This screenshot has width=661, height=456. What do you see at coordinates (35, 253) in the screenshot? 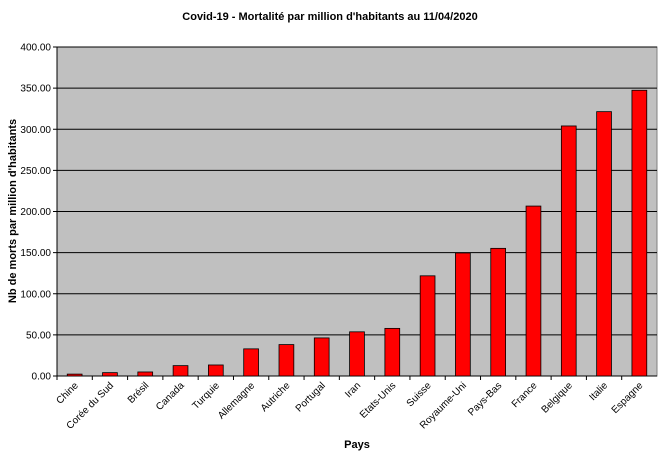
I see `y-tick-label: 150.00` at bounding box center [35, 253].